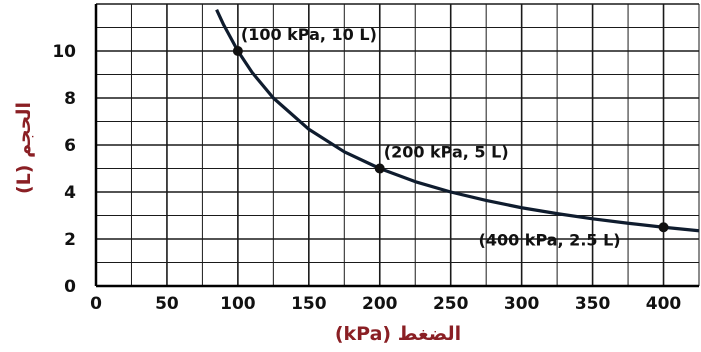 The height and width of the screenshot is (352, 701). Describe the element at coordinates (70, 99) in the screenshot. I see `y-tick-label: 8` at that location.